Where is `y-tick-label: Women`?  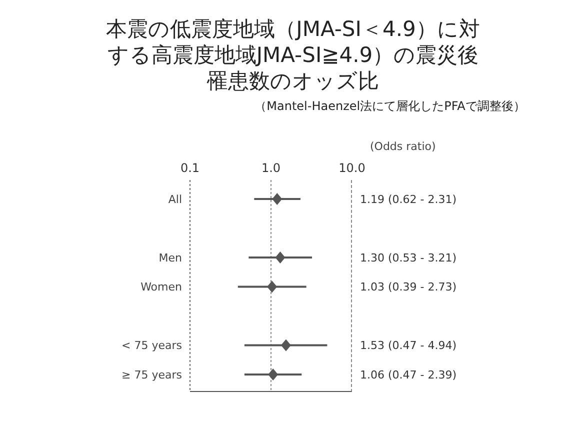
y-tick-label: Women is located at coordinates (161, 287).